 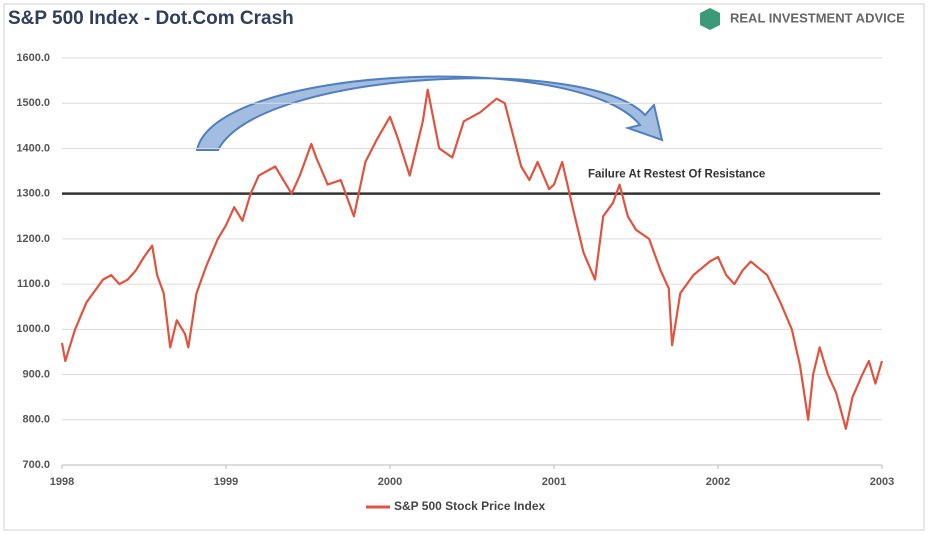 I want to click on logo: REAL INVESTMENT ADVICE, so click(x=802, y=19).